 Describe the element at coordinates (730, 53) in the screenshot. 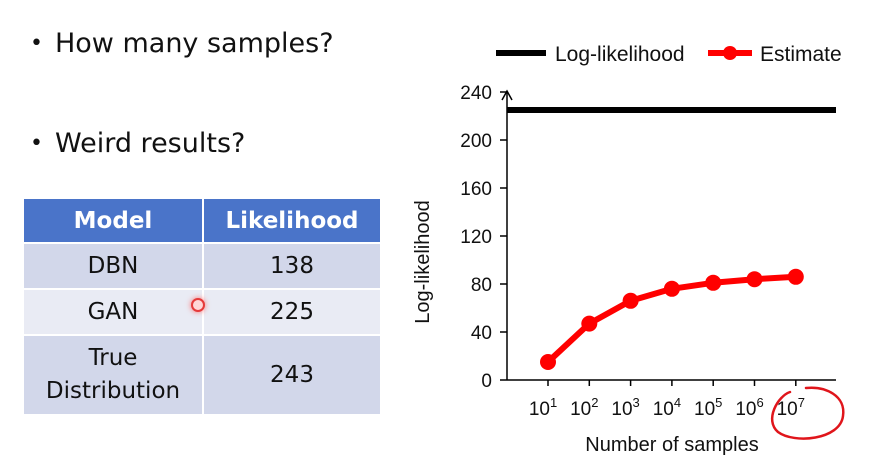

I see `legend-marker-estimate` at that location.